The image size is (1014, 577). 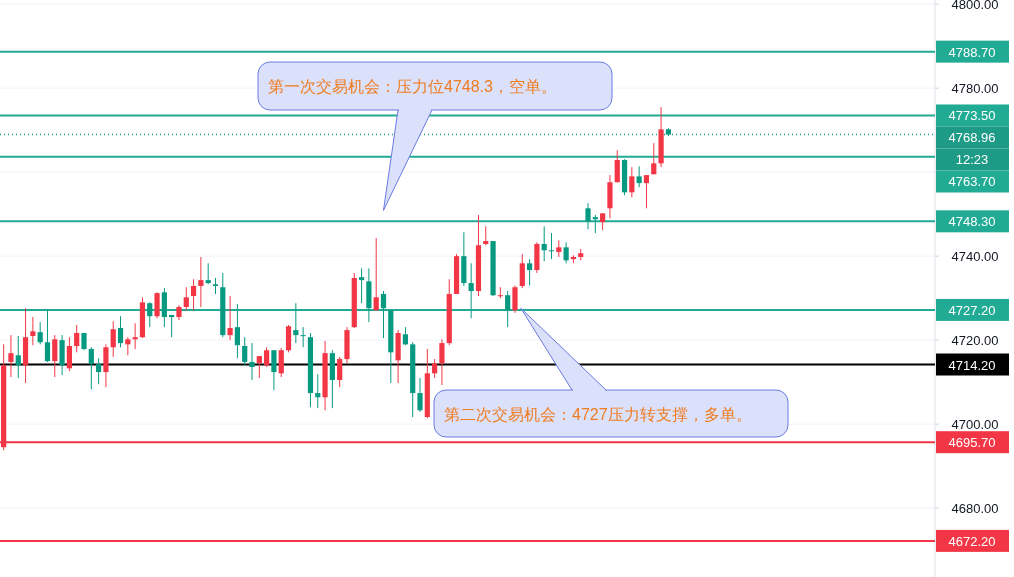 What do you see at coordinates (975, 509) in the screenshot?
I see `y-tick-label: 4680.00` at bounding box center [975, 509].